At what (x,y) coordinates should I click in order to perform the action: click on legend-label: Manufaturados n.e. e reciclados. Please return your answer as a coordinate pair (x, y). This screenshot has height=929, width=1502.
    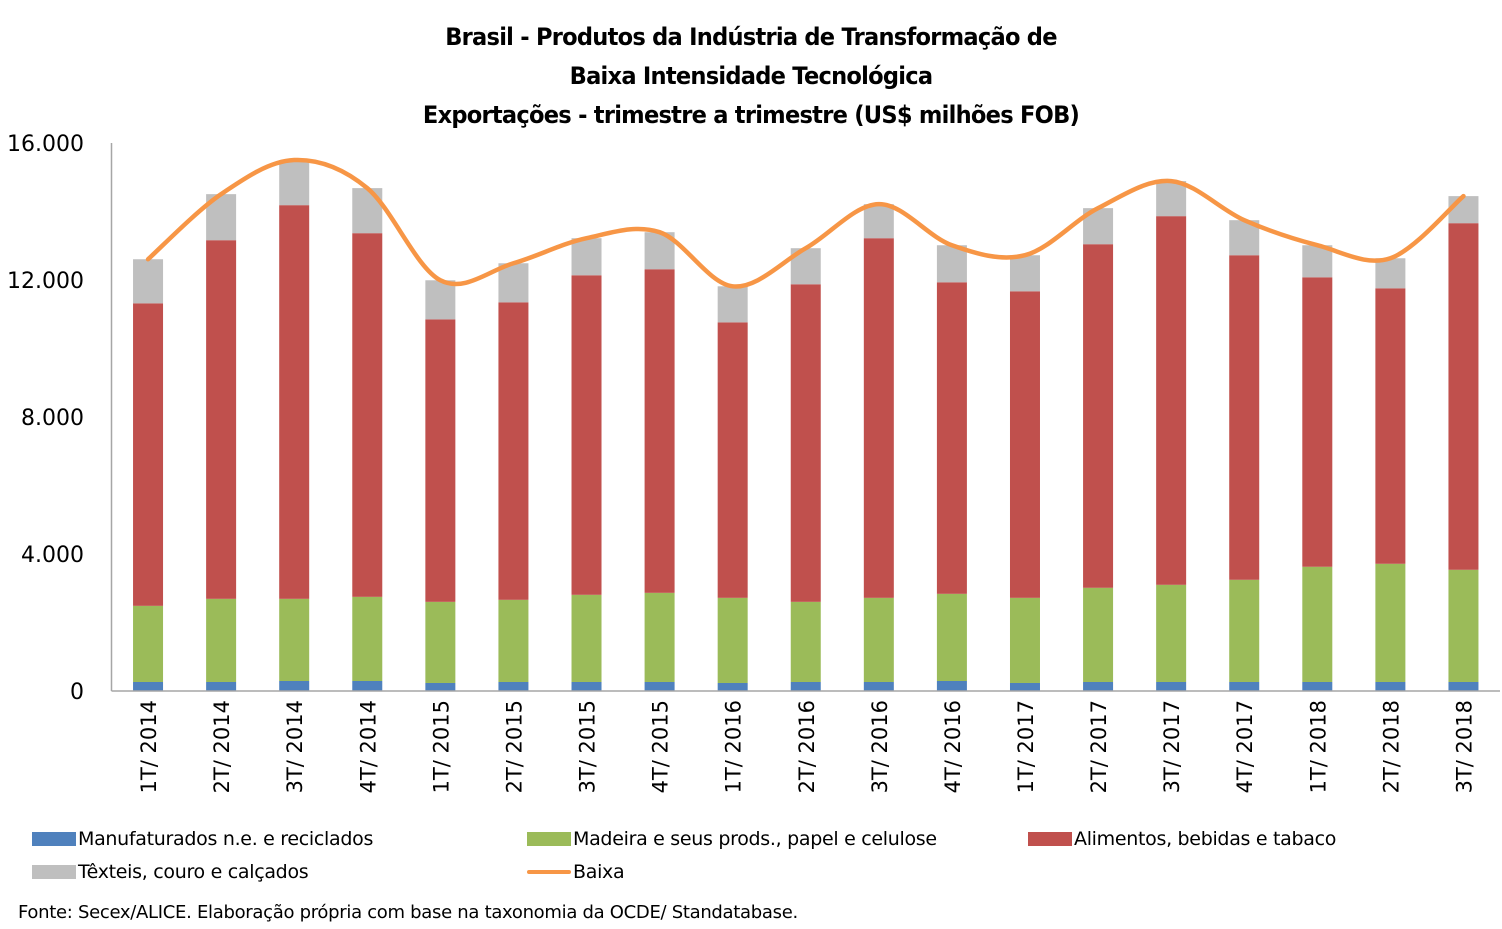
    Looking at the image, I should click on (226, 839).